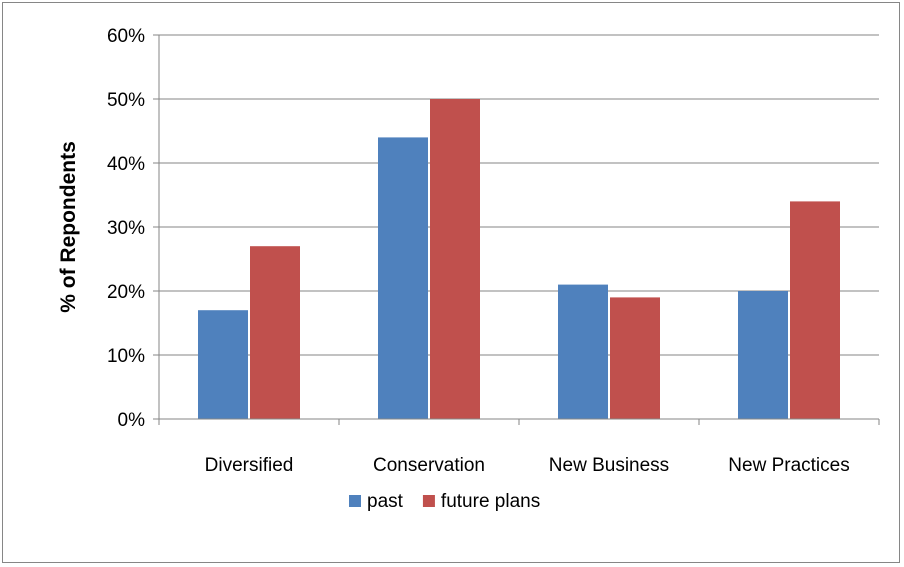  I want to click on y-tick-label: 40%, so click(126, 164).